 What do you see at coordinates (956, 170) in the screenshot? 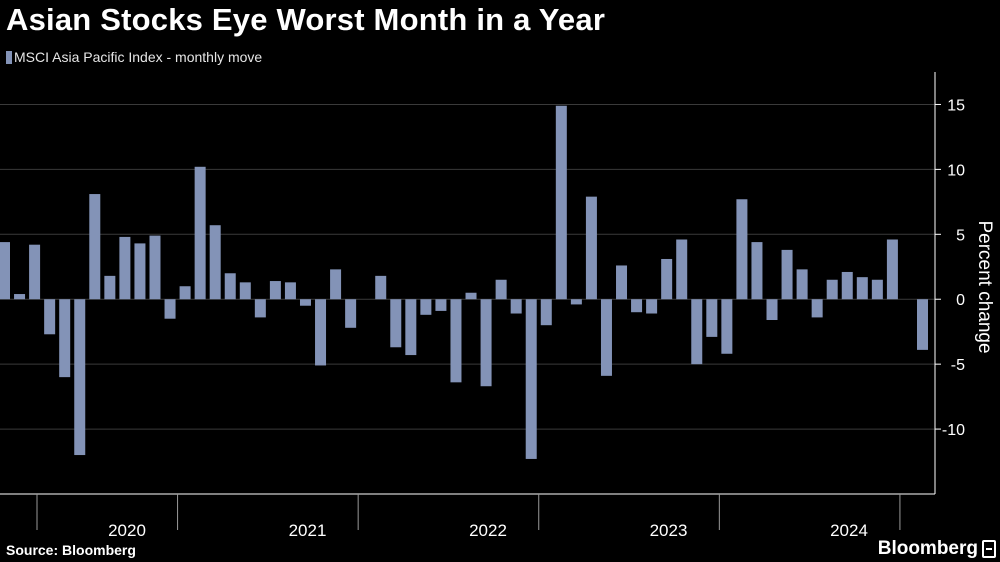
I see `y-tick-label: 10` at bounding box center [956, 170].